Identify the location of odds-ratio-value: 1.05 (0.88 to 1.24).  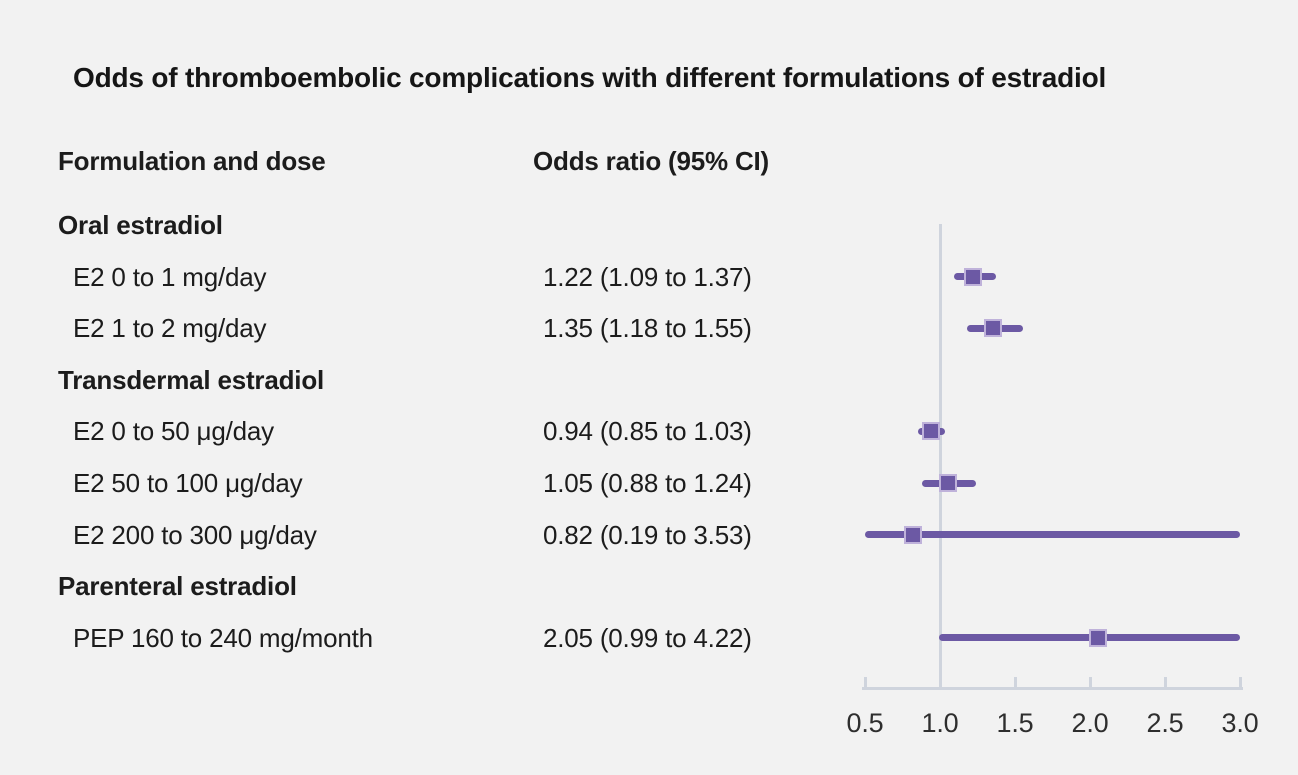
(647, 483).